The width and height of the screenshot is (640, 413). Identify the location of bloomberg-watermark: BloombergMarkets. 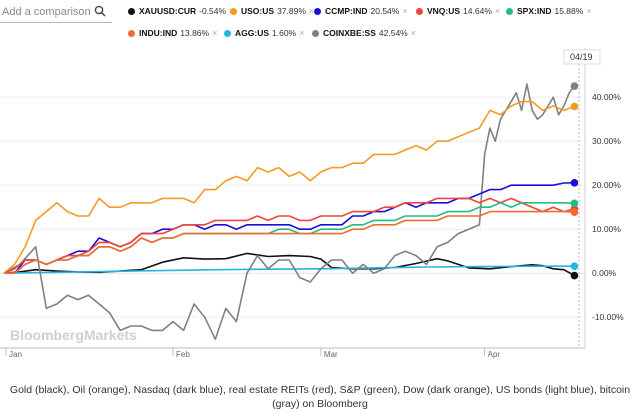
(73, 335).